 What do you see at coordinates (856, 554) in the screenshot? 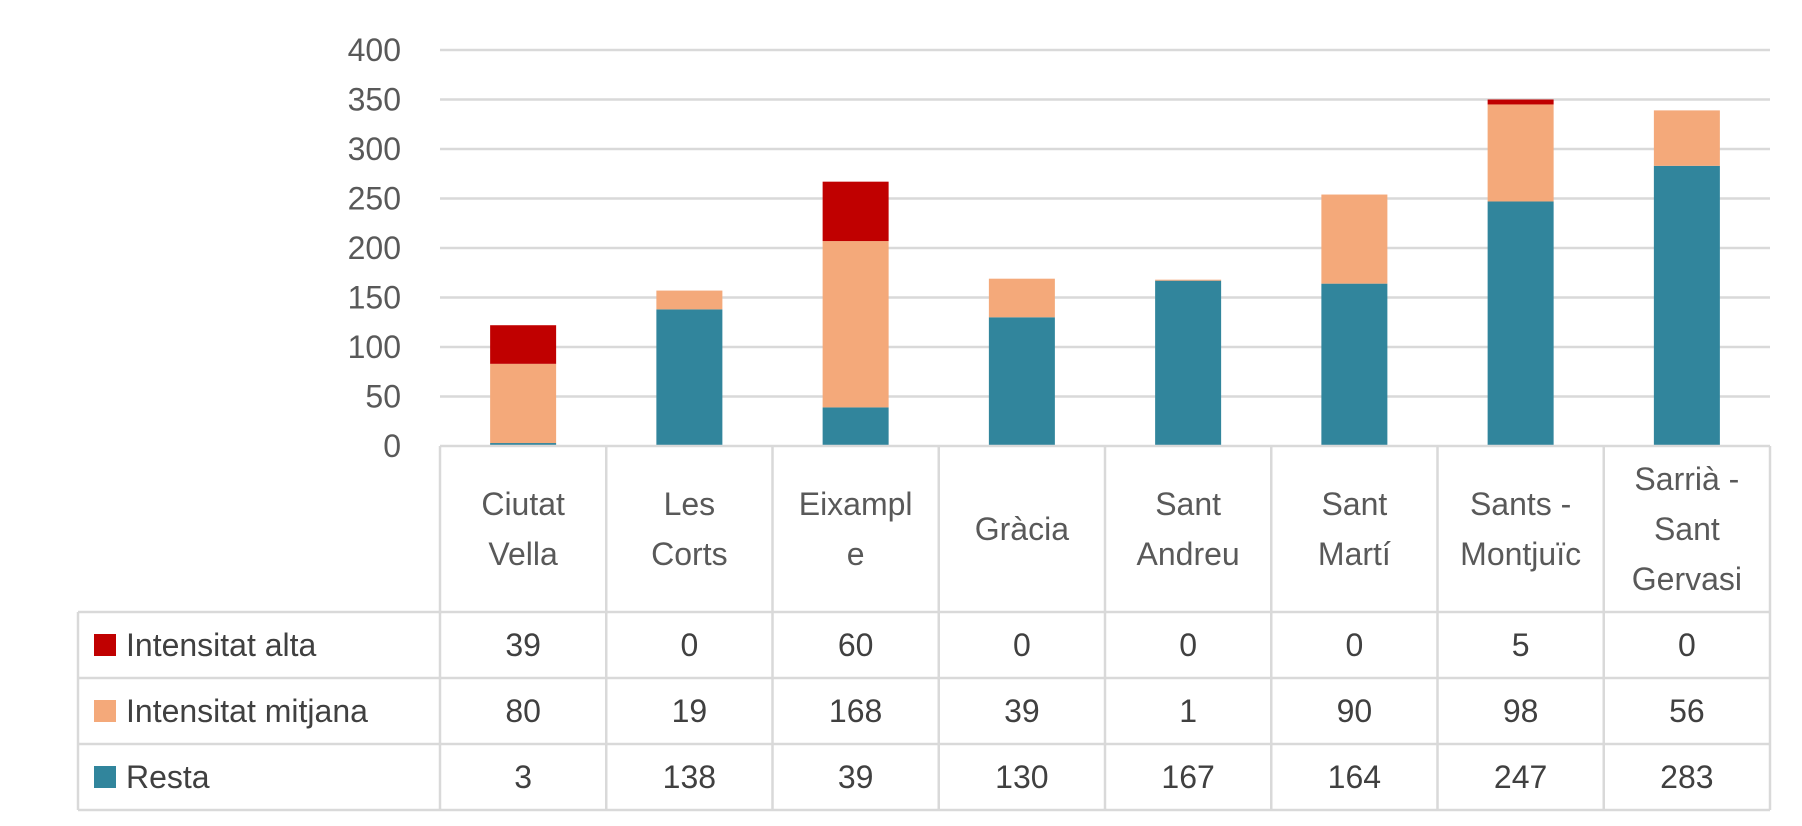
I see `category-label: e` at bounding box center [856, 554].